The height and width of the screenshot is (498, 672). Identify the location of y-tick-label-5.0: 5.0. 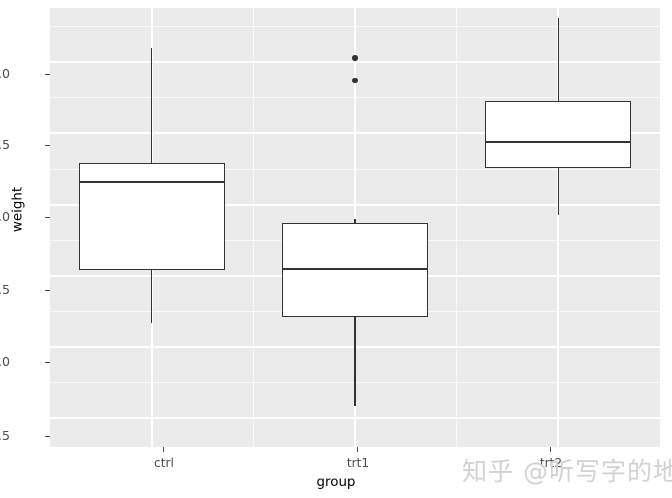
(5, 216).